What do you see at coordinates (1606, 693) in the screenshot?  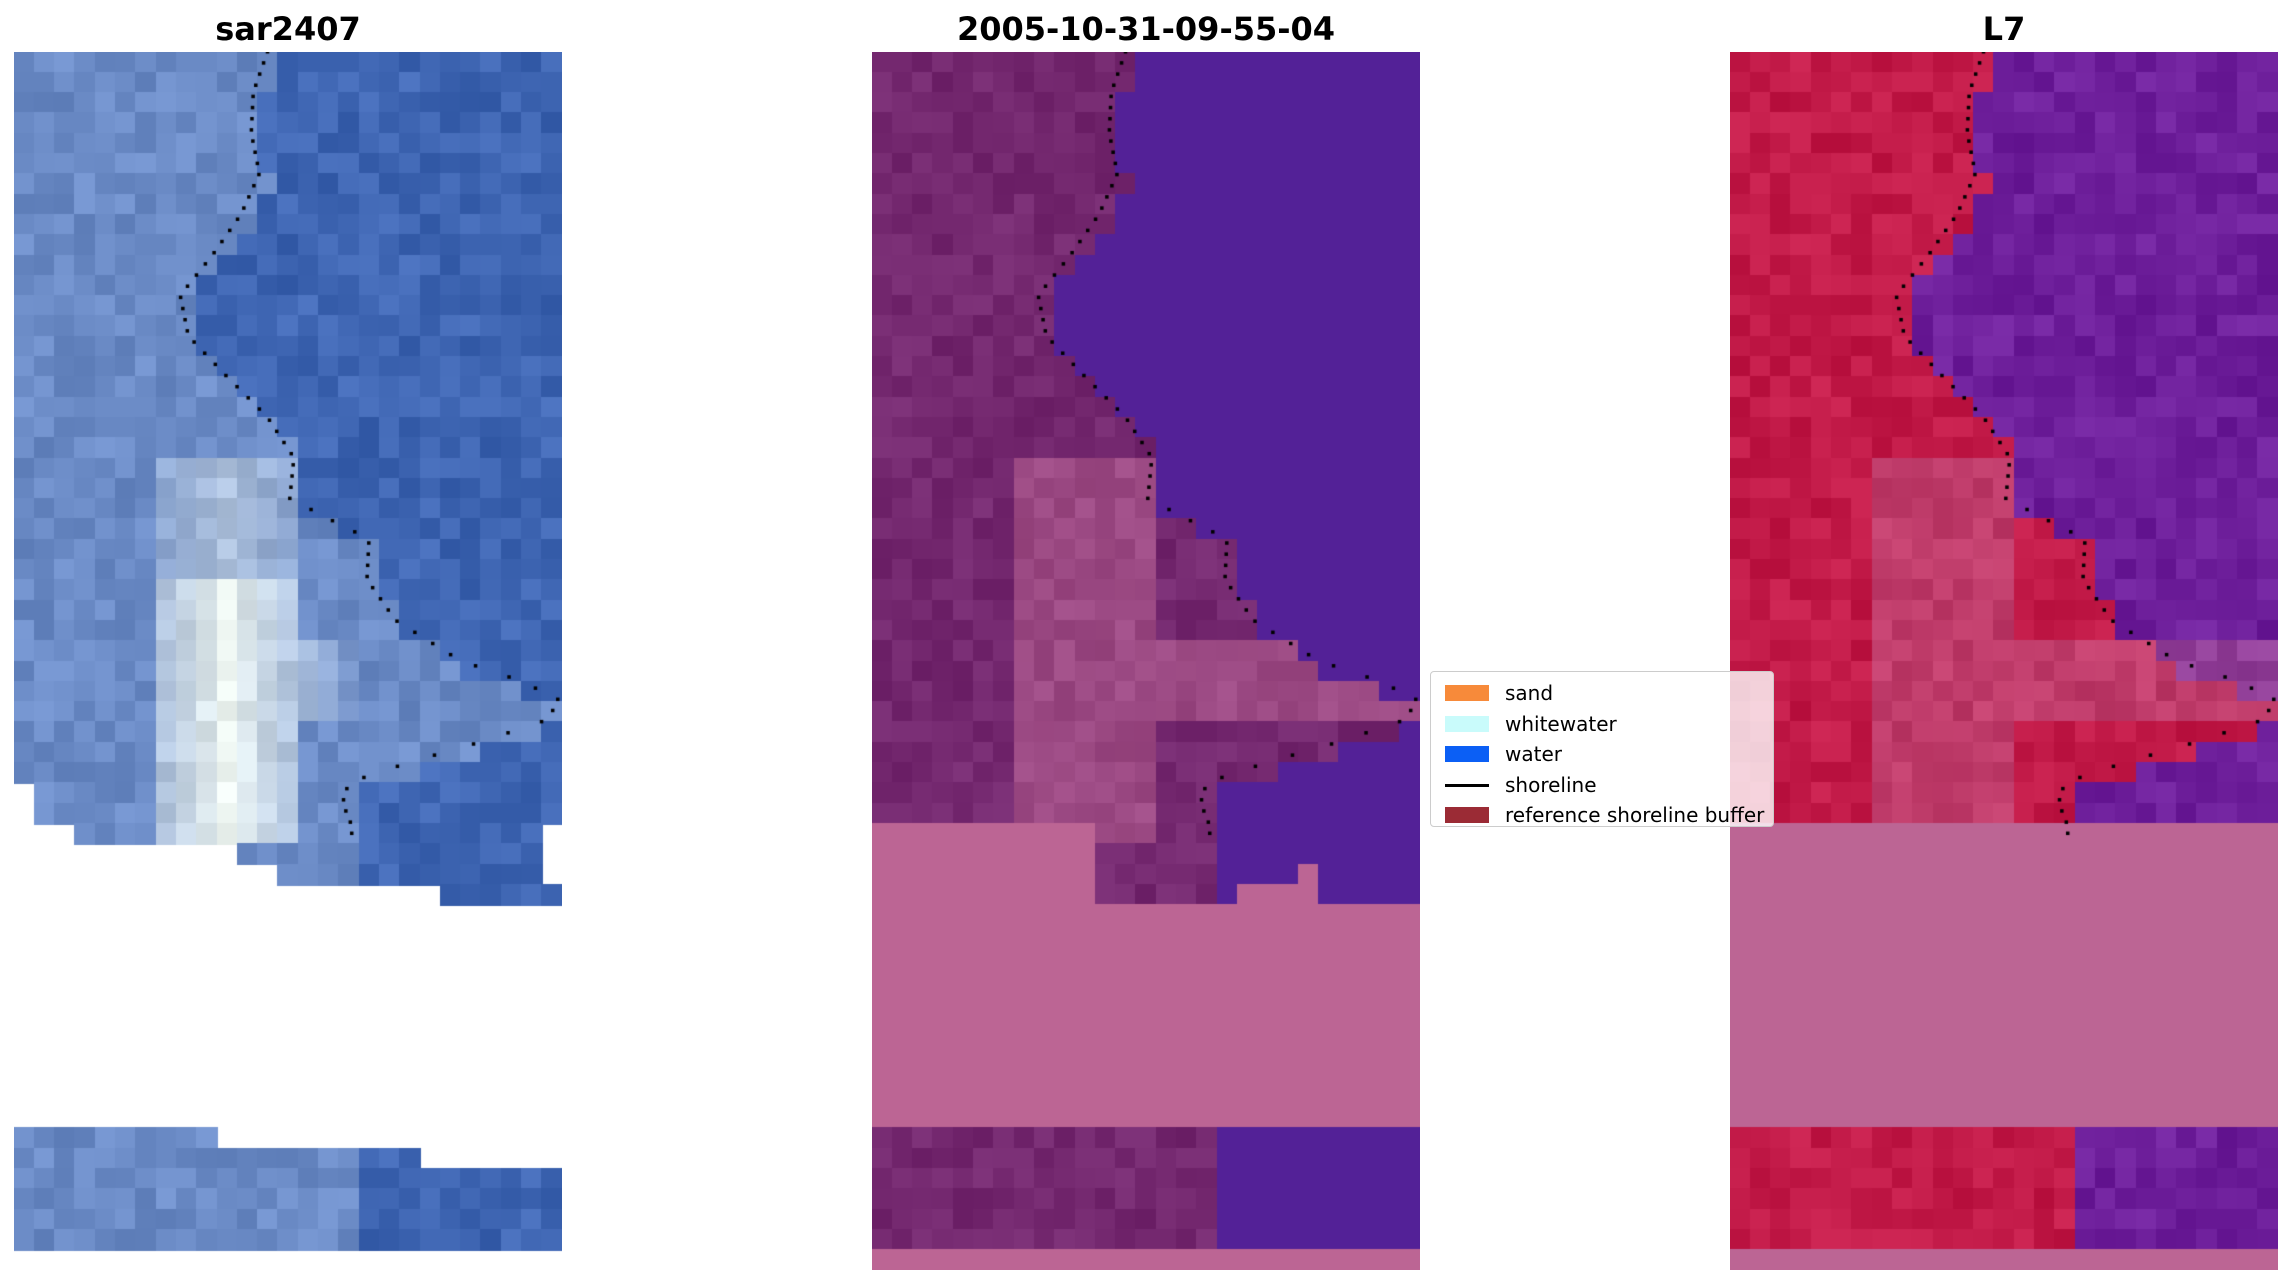 I see `legend-item-sand: sand` at bounding box center [1606, 693].